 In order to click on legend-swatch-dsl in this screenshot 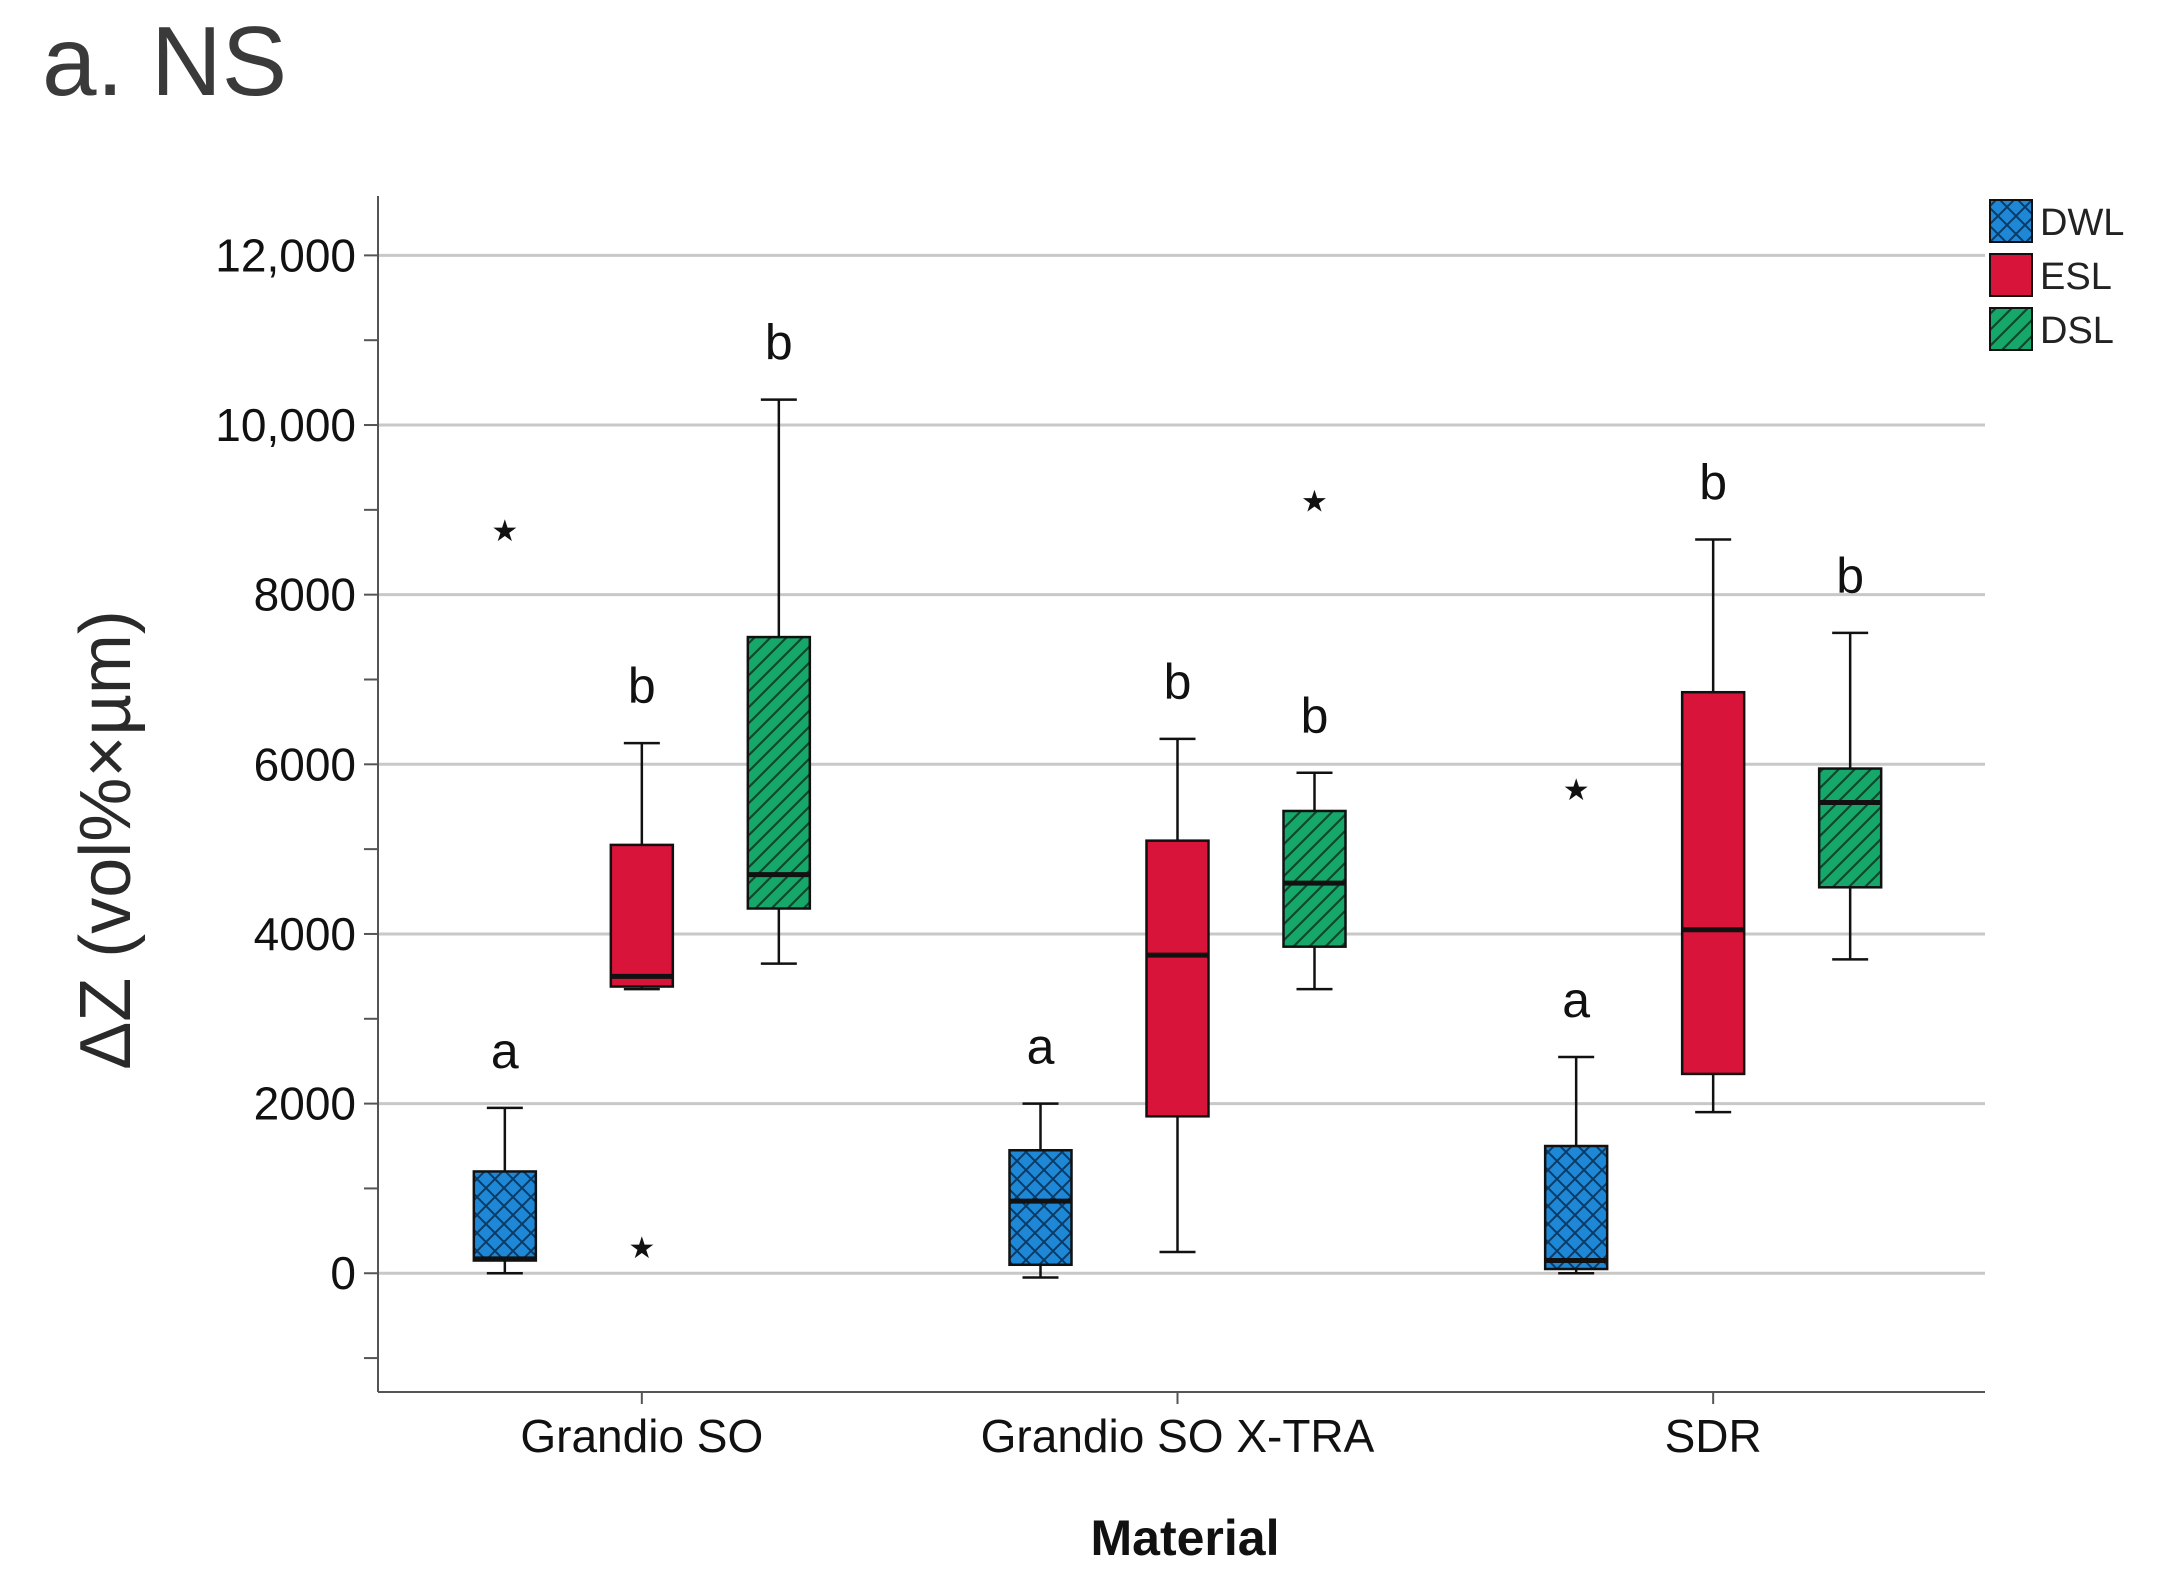, I will do `click(2011, 329)`.